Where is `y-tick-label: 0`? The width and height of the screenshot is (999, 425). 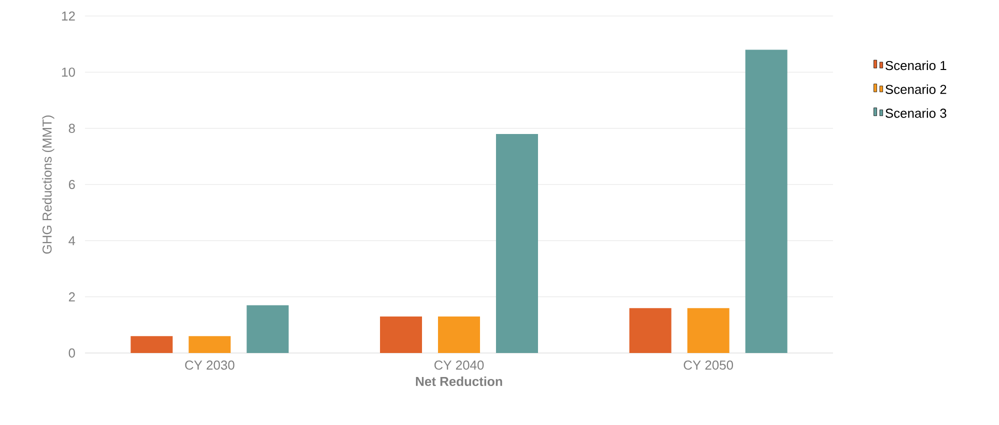 y-tick-label: 0 is located at coordinates (71, 353).